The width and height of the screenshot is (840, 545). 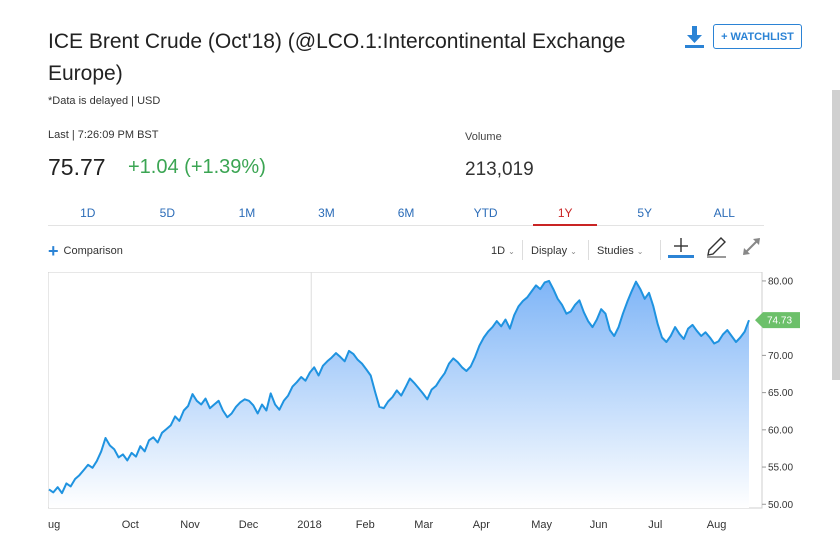 I want to click on crosshair-icon, so click(x=681, y=248).